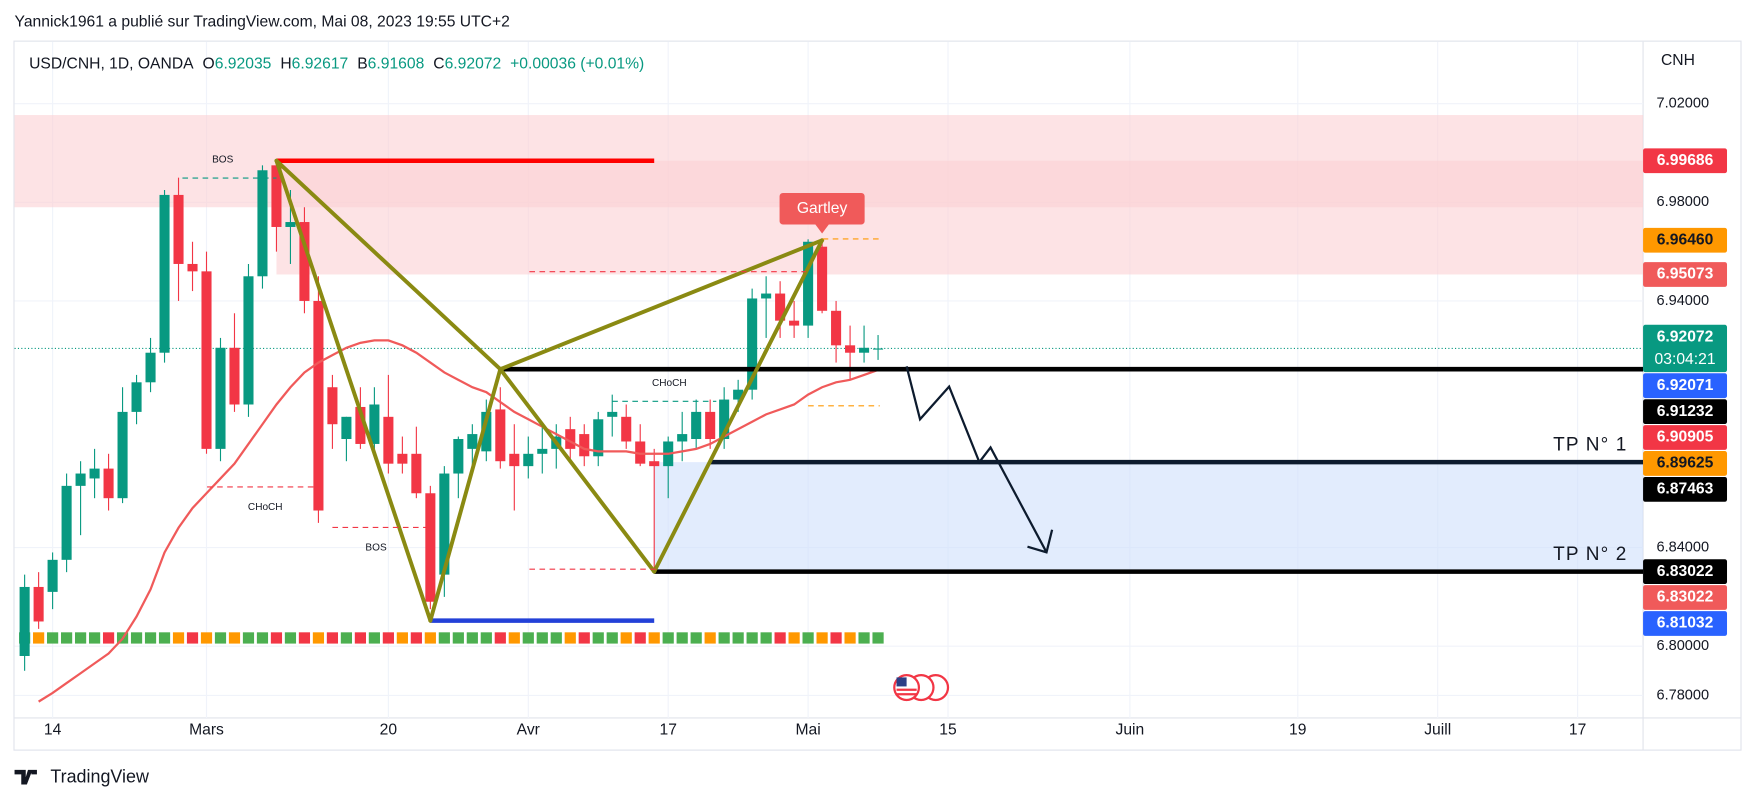 The height and width of the screenshot is (798, 1755). I want to click on ohlc-key: H, so click(285, 63).